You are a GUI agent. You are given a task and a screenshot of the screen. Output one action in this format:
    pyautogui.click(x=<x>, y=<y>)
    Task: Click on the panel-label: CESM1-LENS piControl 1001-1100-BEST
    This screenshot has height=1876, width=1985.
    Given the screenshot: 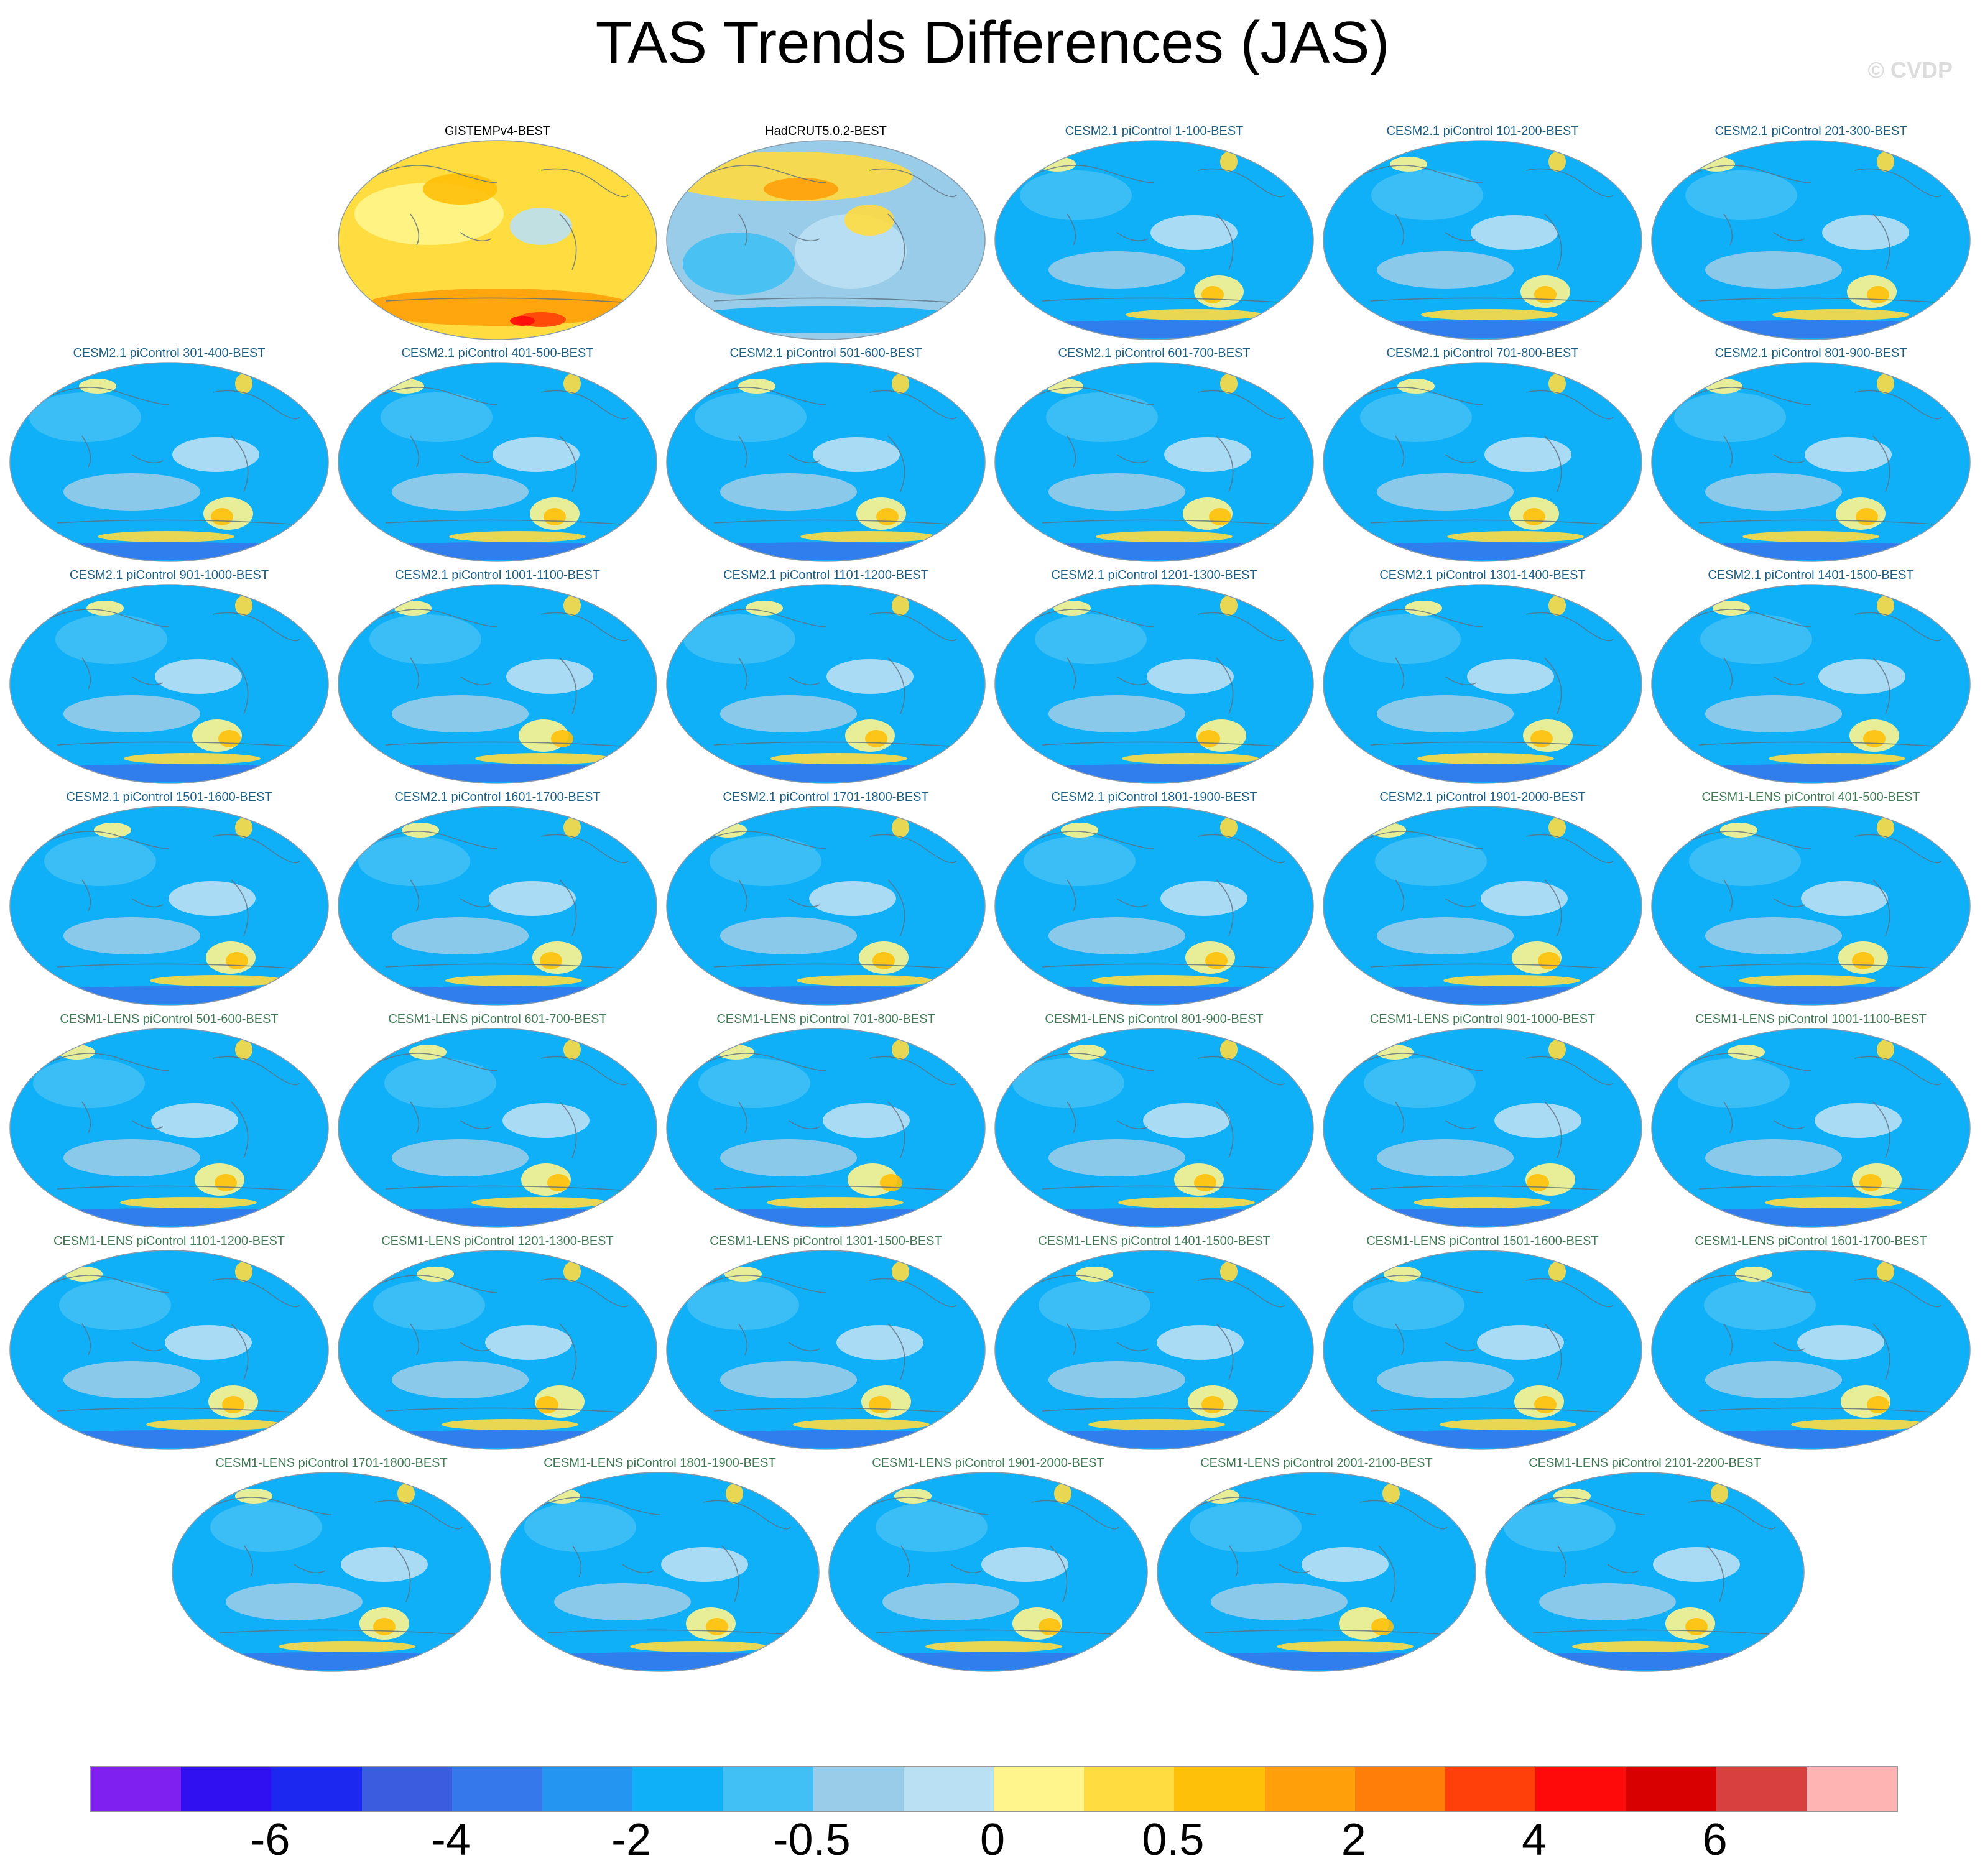 What is the action you would take?
    pyautogui.click(x=1811, y=1019)
    